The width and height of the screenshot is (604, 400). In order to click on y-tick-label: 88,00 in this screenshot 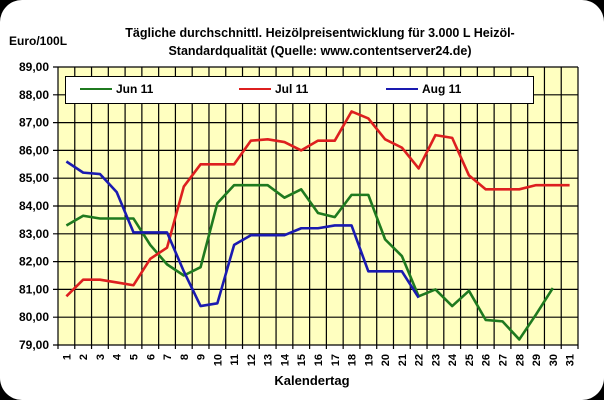, I will do `click(34, 95)`.